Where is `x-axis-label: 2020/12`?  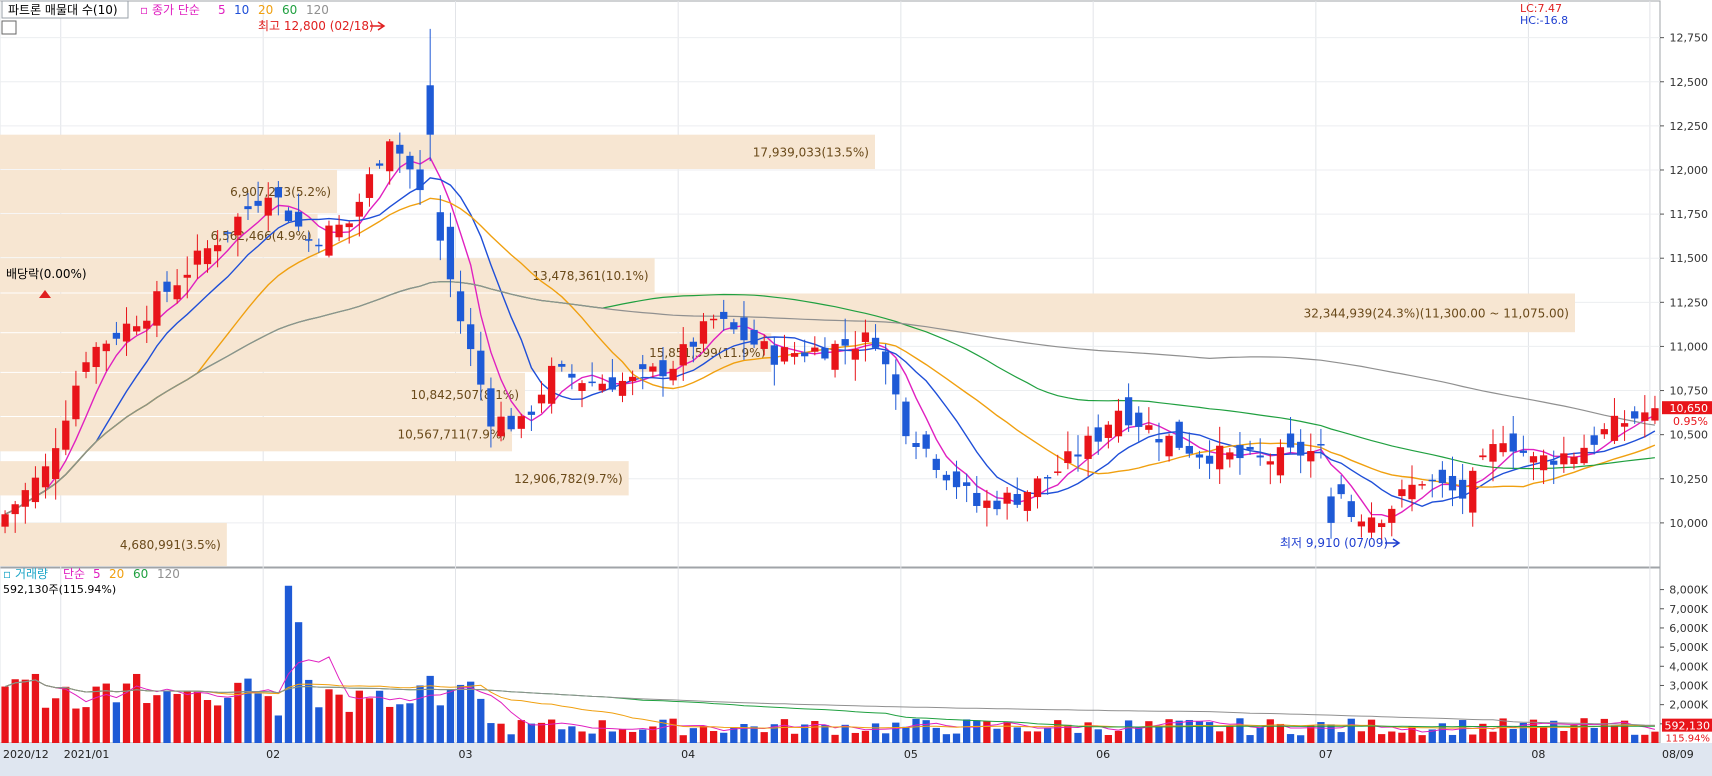
x-axis-label: 2020/12 is located at coordinates (26, 754).